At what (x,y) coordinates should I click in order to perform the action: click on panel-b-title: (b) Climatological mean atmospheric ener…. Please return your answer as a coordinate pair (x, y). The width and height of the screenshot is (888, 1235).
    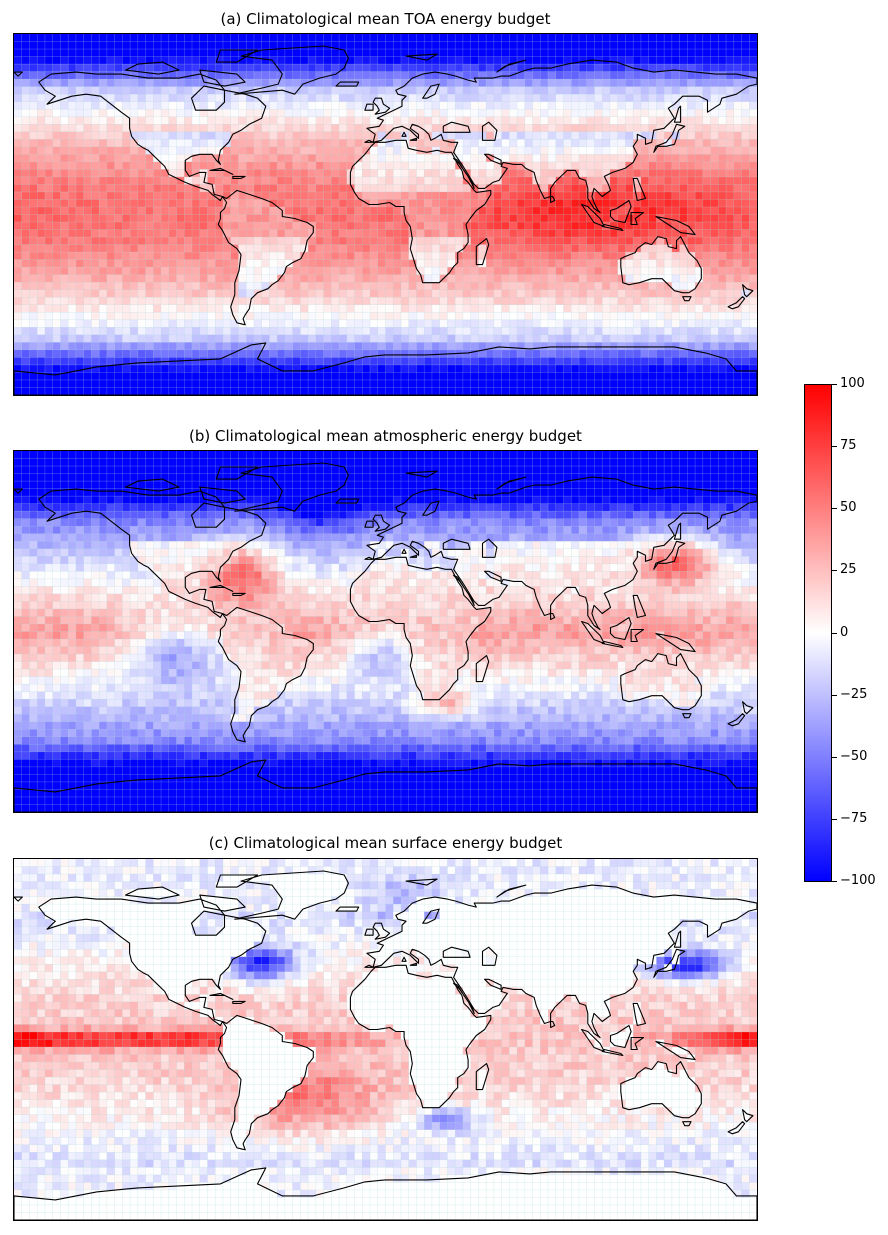
    Looking at the image, I should click on (385, 436).